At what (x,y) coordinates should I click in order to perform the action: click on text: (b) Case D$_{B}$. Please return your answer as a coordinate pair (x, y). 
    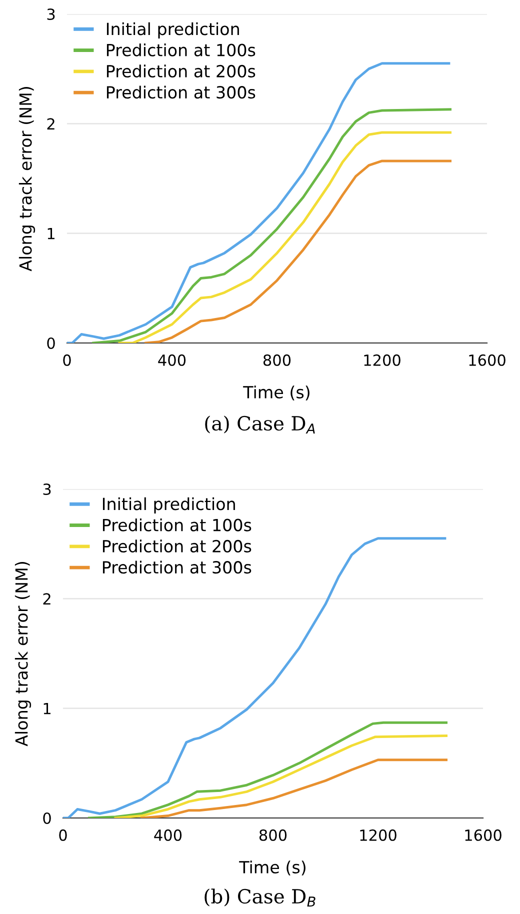
    Looking at the image, I should click on (260, 897).